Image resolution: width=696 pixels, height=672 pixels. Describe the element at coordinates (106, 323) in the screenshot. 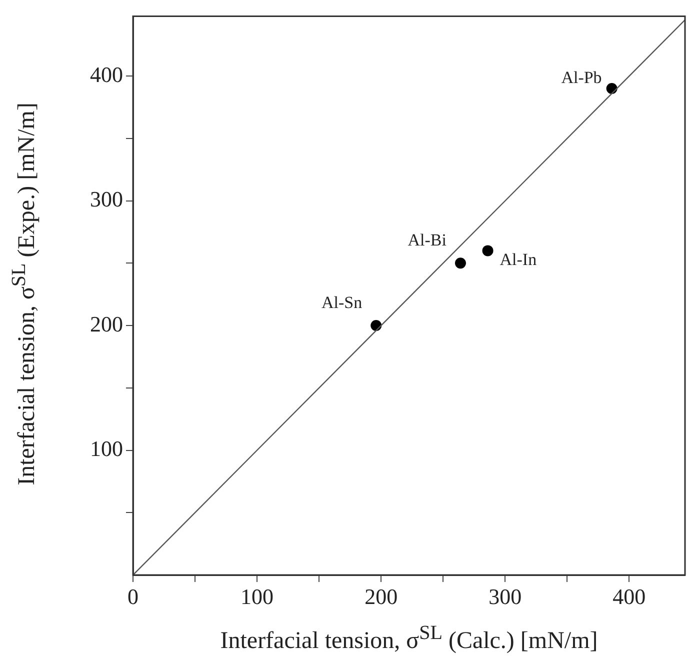

I see `y-tick-label: 200` at that location.